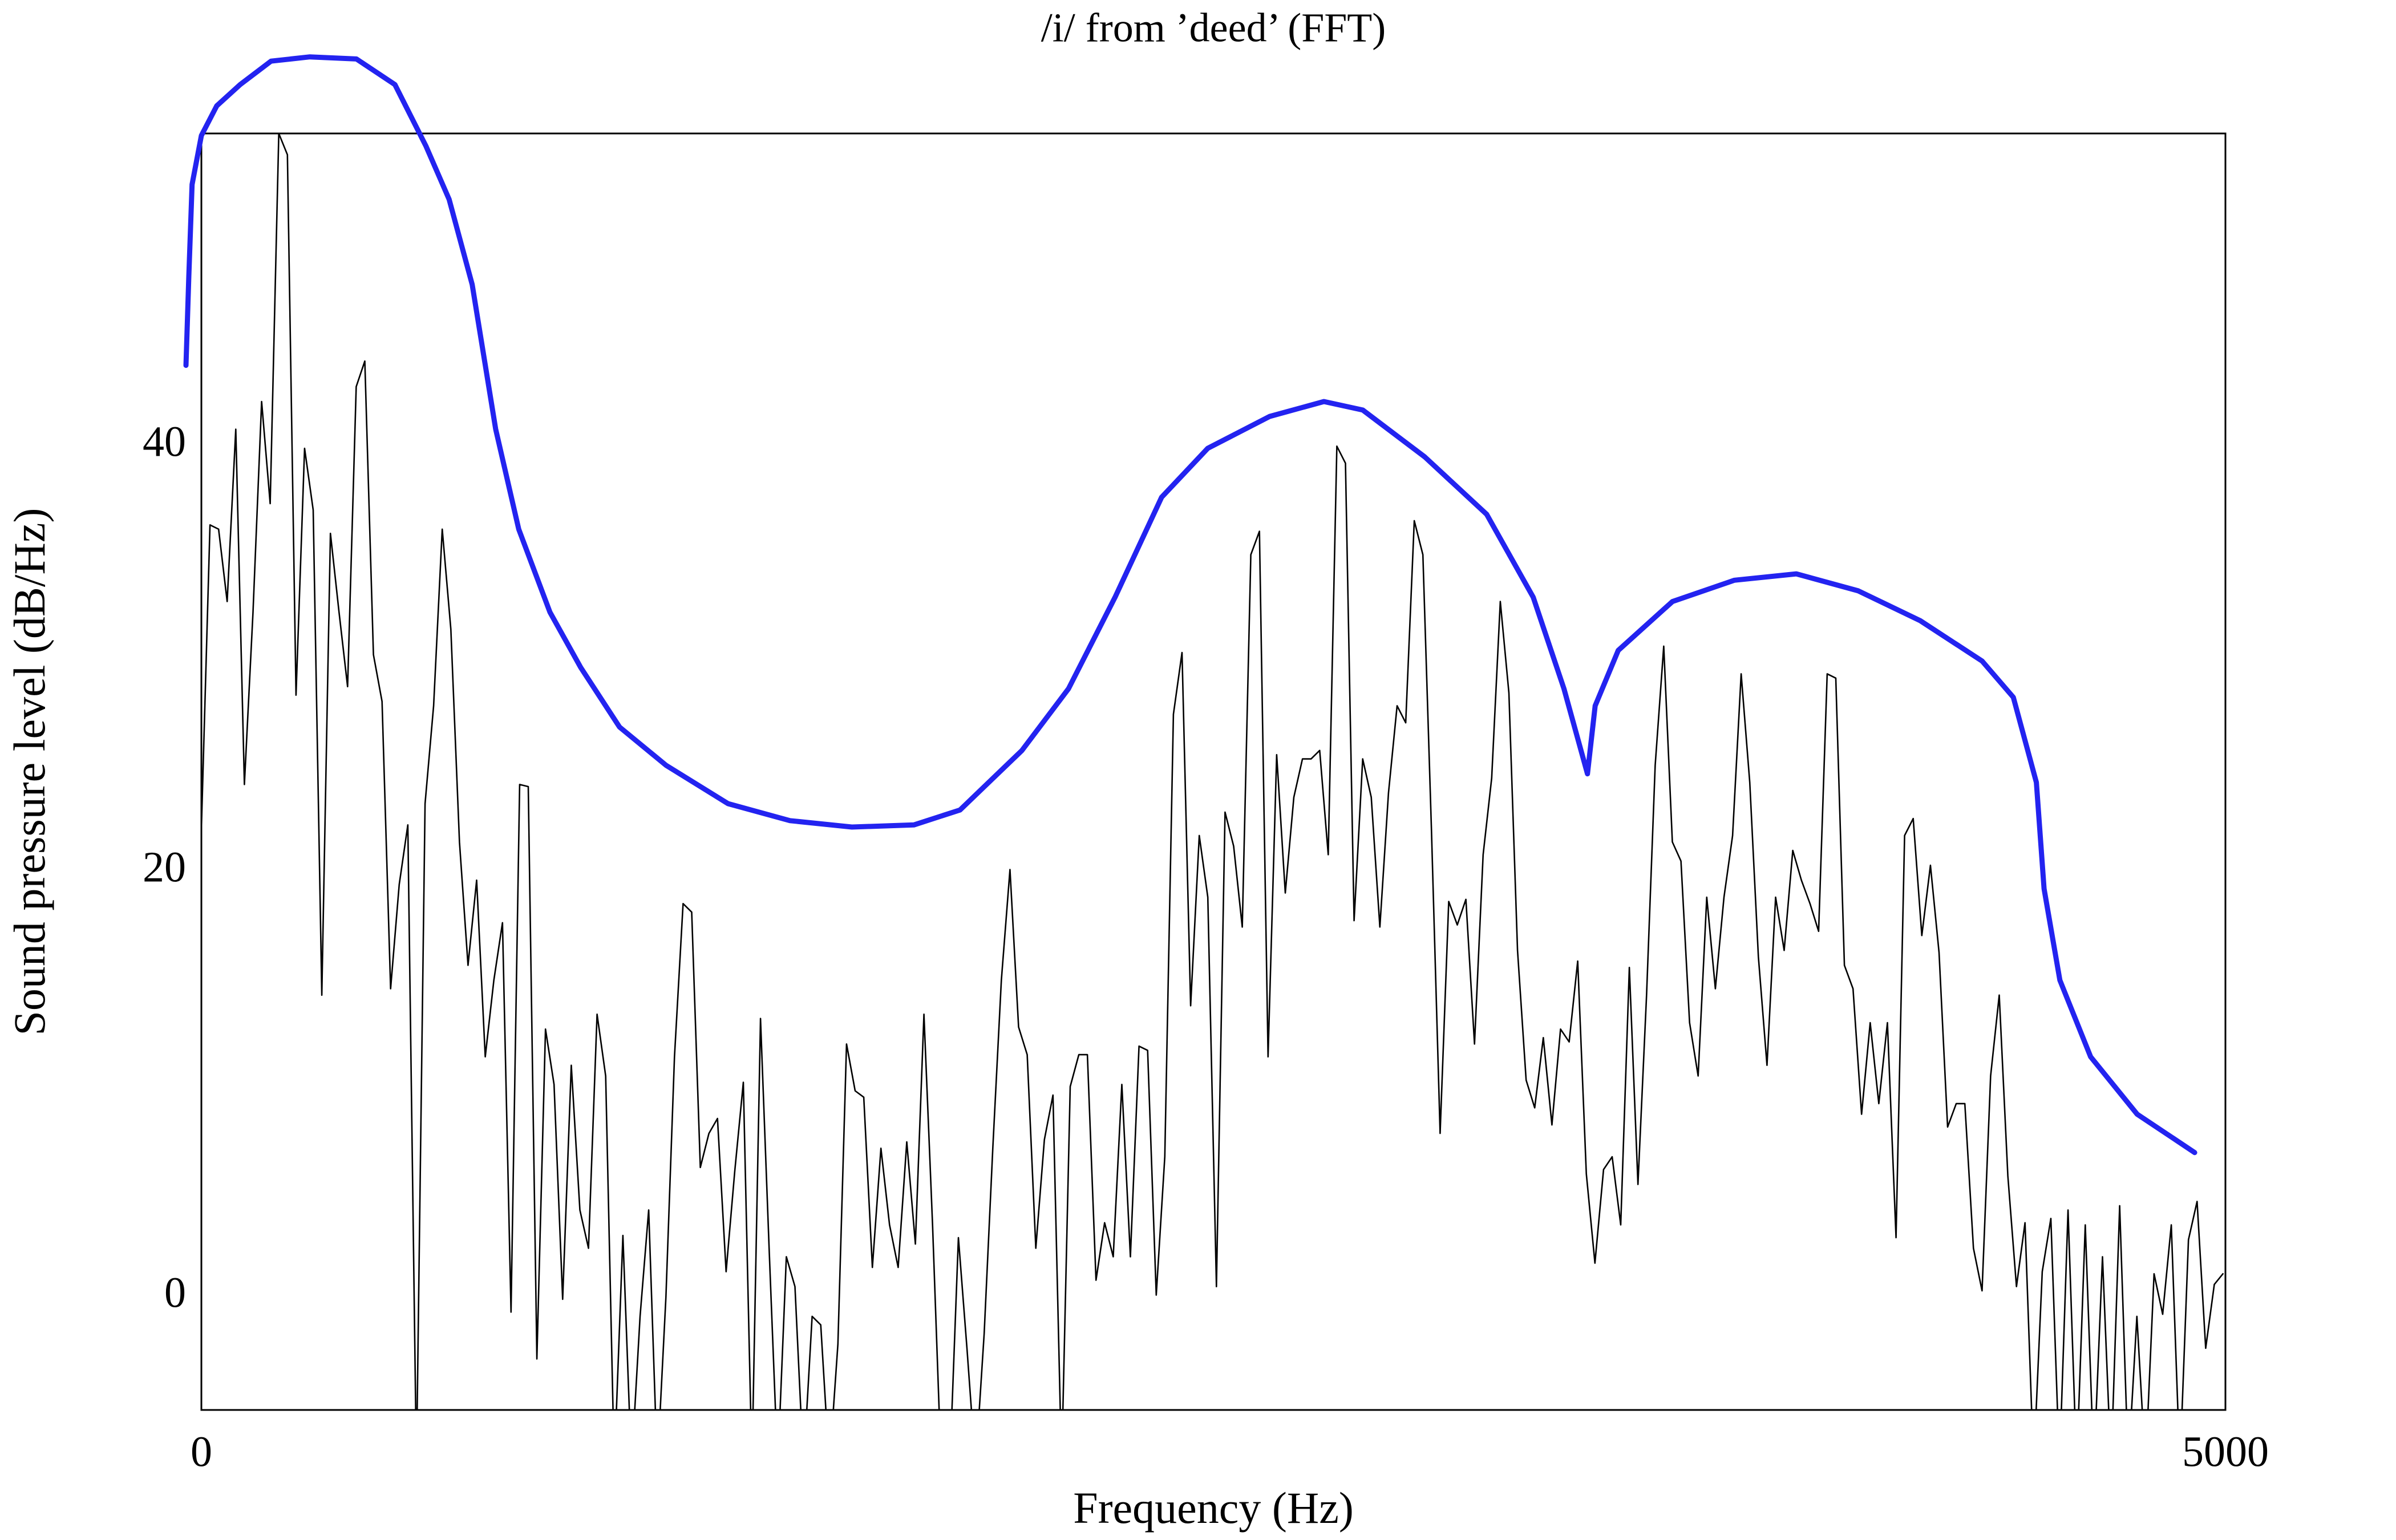  Describe the element at coordinates (2225, 1452) in the screenshot. I see `x-tick-label: 5000` at that location.